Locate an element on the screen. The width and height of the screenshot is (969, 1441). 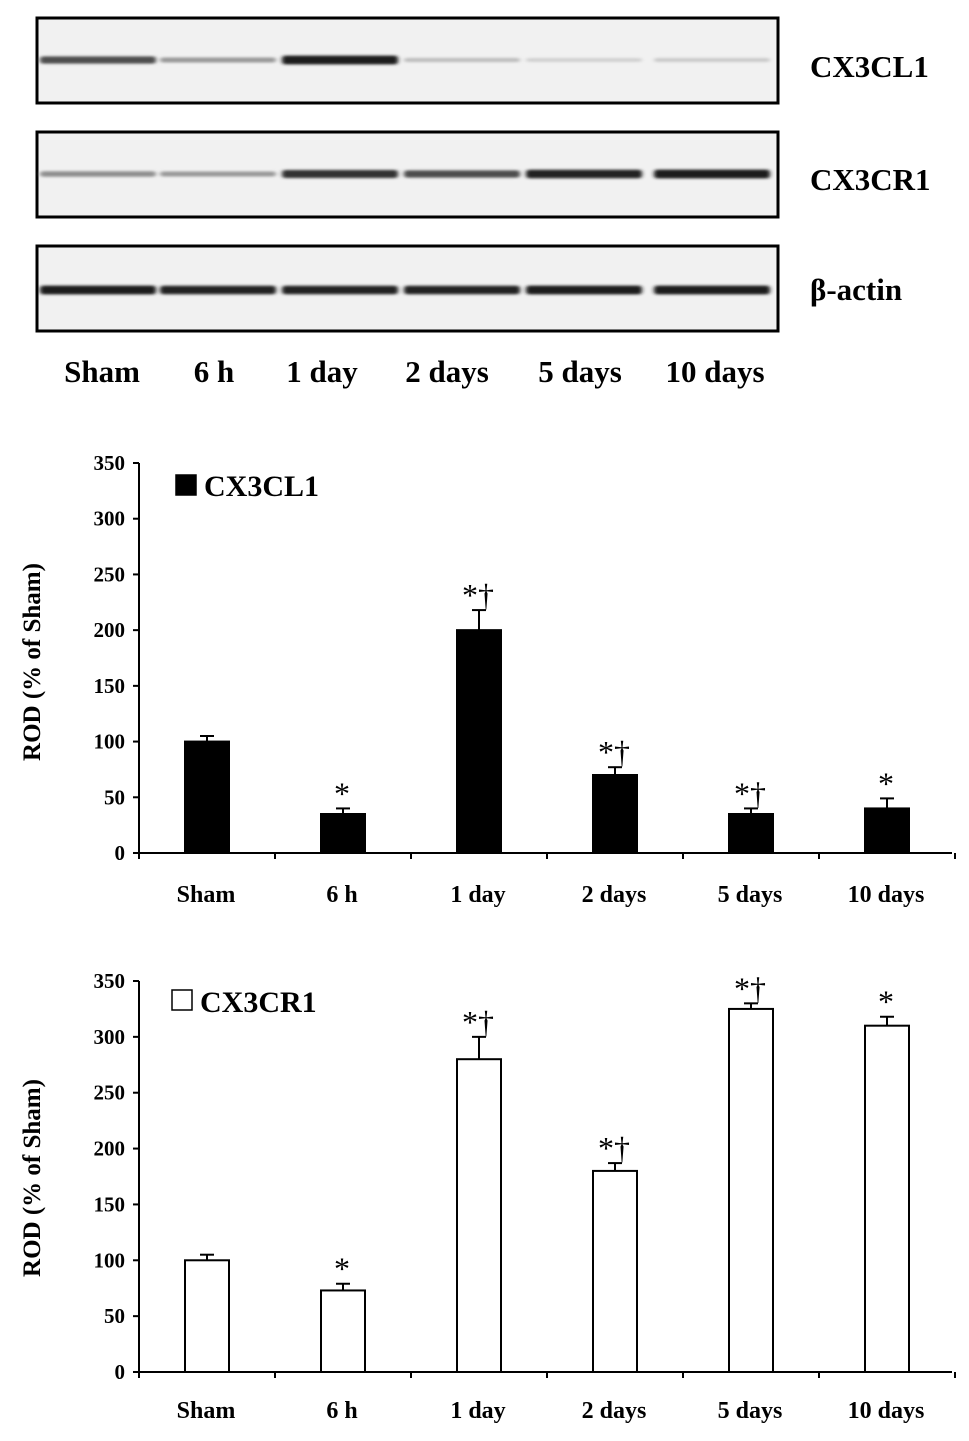
legend: CX3CL1 is located at coordinates (247, 486).